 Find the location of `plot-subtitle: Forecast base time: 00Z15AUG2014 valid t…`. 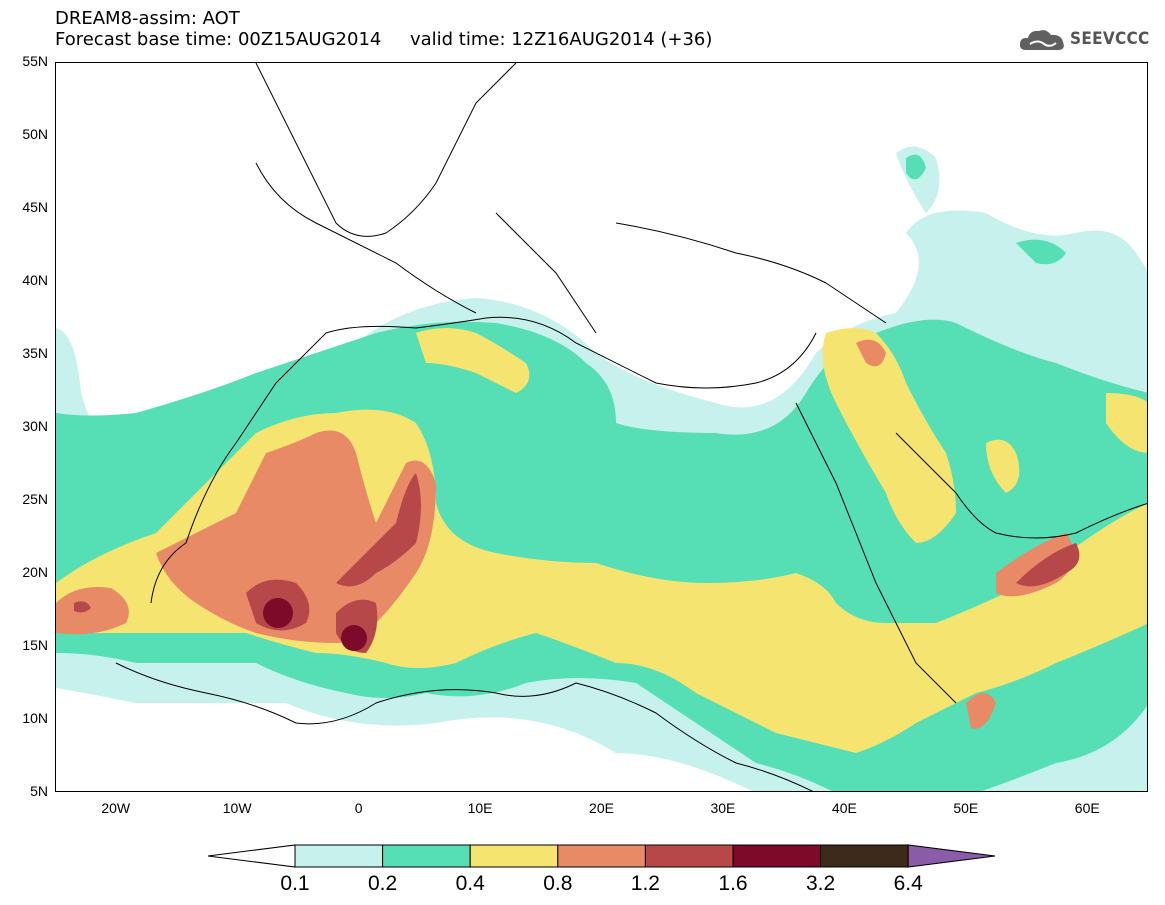

plot-subtitle: Forecast base time: 00Z15AUG2014 valid t… is located at coordinates (384, 39).